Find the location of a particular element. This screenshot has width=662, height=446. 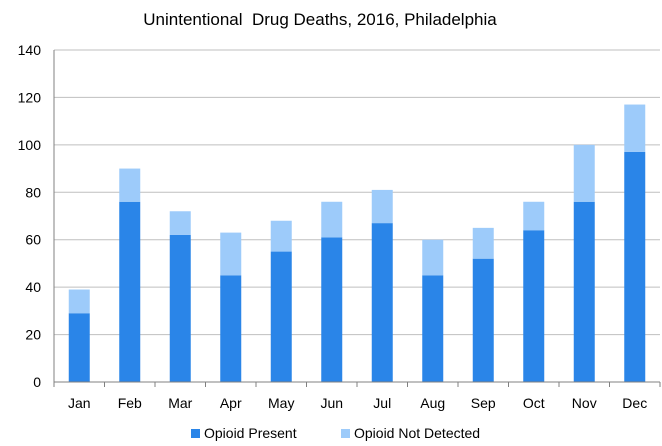

bar-opioid-not-detected-jul is located at coordinates (382, 206).